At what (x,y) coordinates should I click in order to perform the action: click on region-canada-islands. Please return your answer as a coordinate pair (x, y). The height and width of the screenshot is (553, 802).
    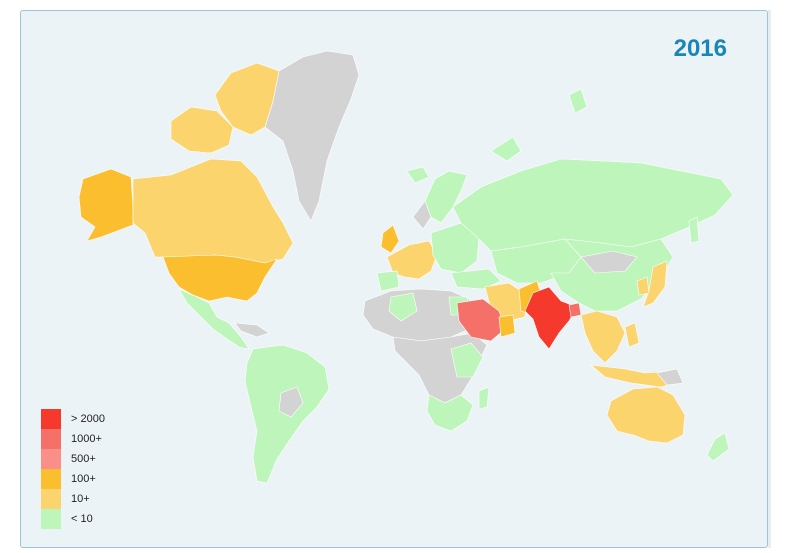
    Looking at the image, I should click on (202, 130).